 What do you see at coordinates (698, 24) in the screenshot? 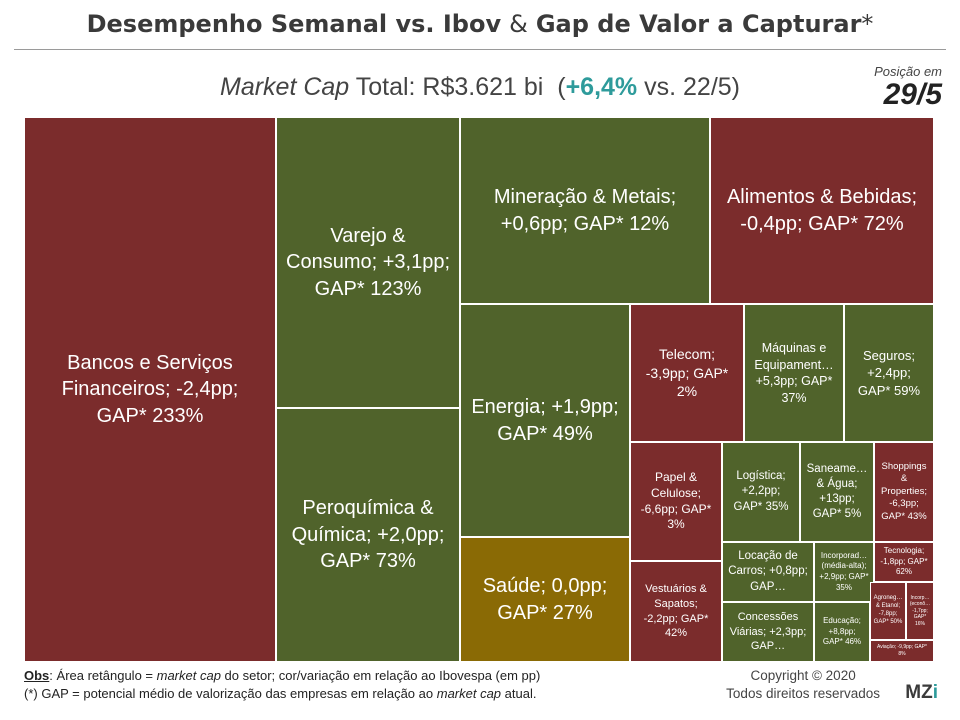
I see `title-right: Gap de Valor a Capturar` at bounding box center [698, 24].